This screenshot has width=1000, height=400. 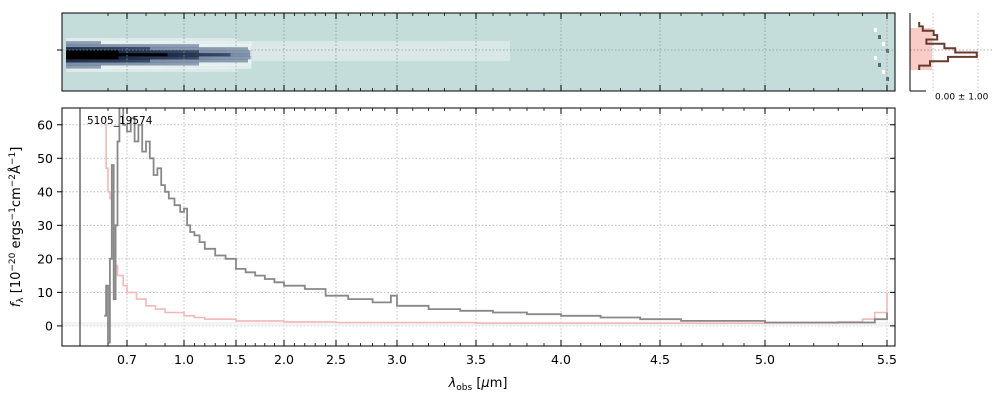 I want to click on x-tick-label: 1.5, so click(x=236, y=359).